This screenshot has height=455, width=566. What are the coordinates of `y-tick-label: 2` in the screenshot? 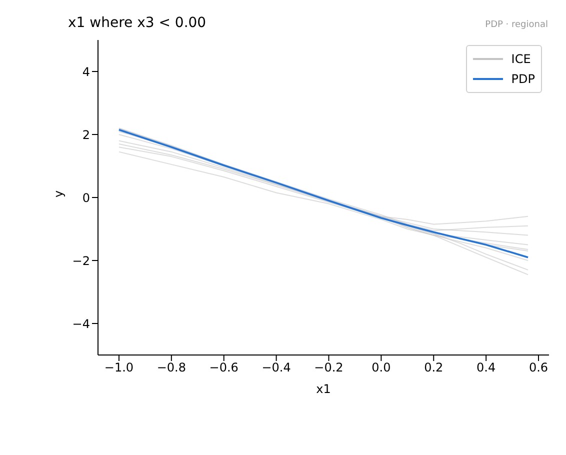 It's located at (86, 135).